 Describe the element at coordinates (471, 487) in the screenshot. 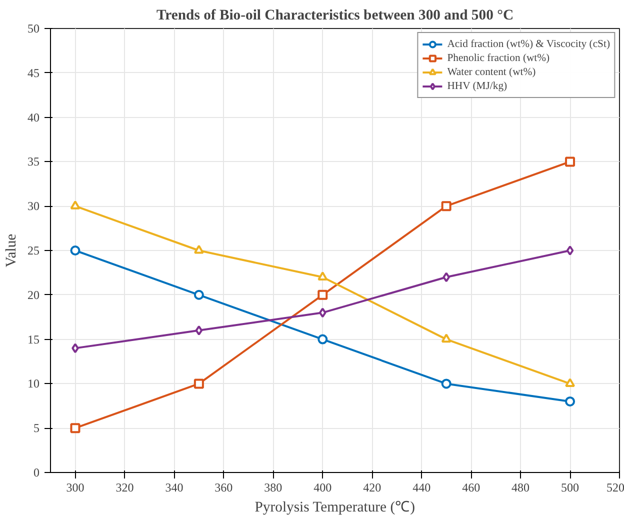

I see `x-tick-label: 460` at that location.